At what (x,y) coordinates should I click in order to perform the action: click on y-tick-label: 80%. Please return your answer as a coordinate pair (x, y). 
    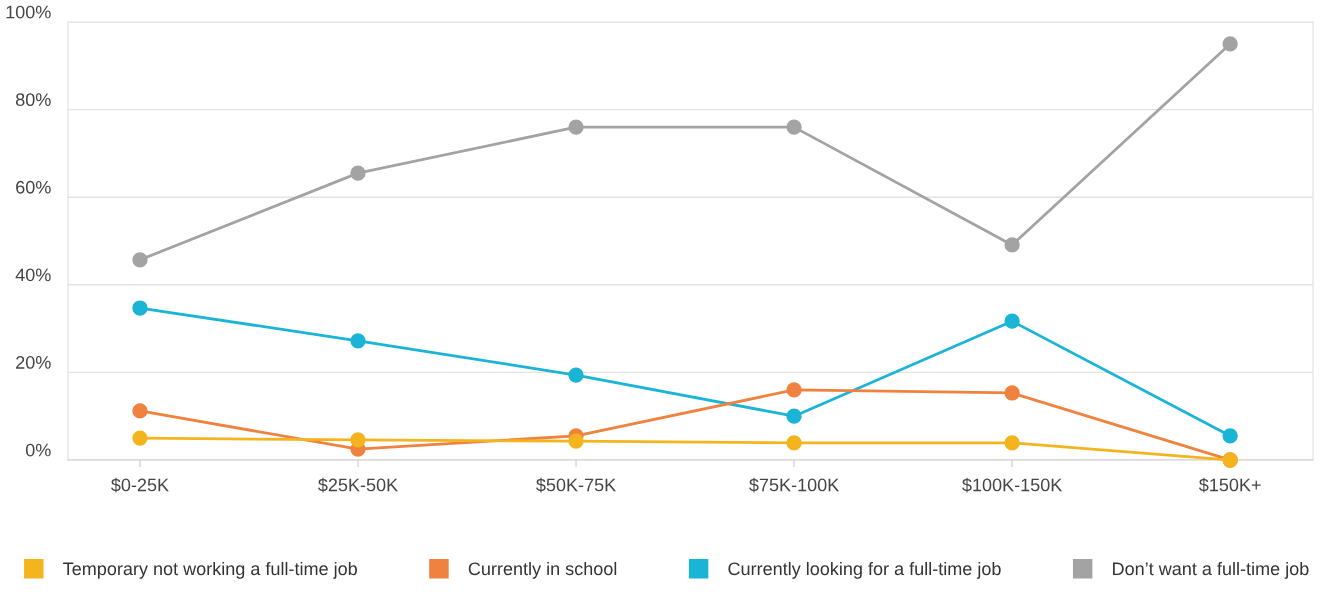
    Looking at the image, I should click on (33, 100).